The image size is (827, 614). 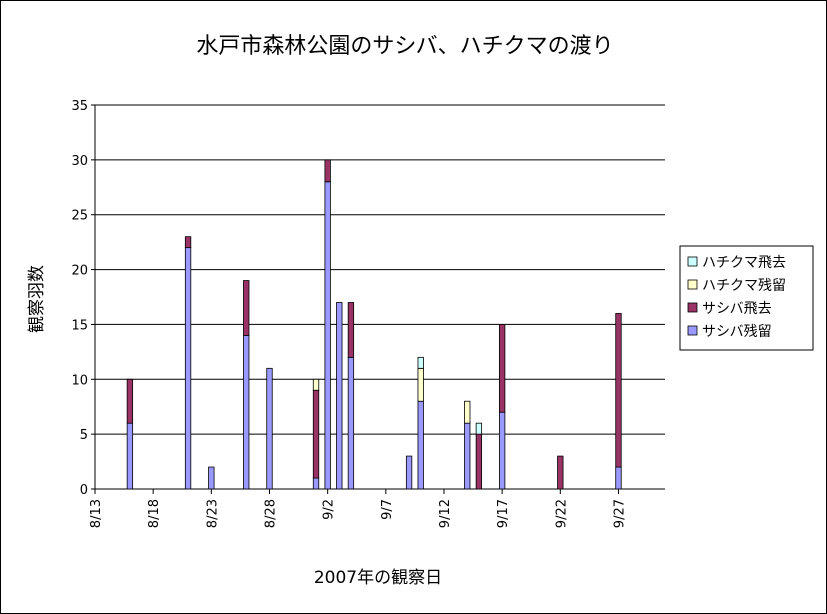 What do you see at coordinates (84, 490) in the screenshot?
I see `y-tick-label: 0` at bounding box center [84, 490].